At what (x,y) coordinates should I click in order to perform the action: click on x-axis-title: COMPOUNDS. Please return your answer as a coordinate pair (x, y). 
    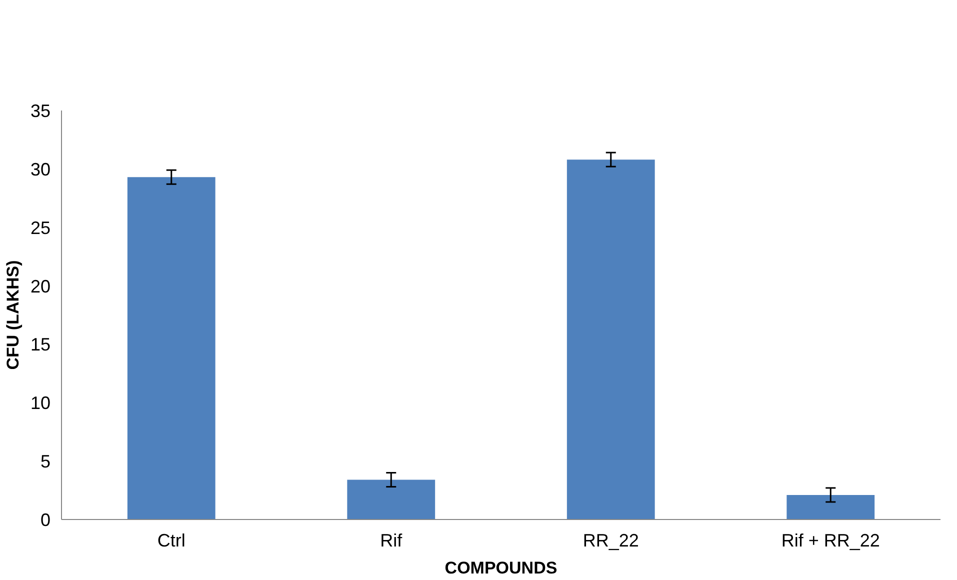
    Looking at the image, I should click on (501, 568).